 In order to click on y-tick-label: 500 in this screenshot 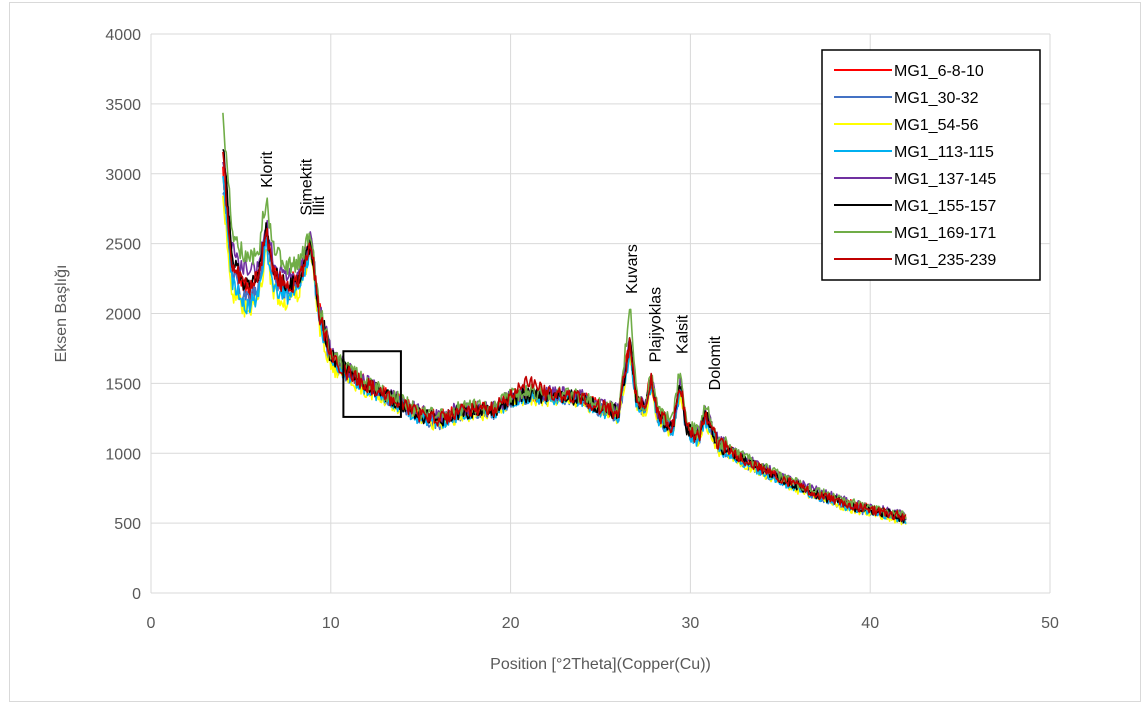, I will do `click(127, 524)`.